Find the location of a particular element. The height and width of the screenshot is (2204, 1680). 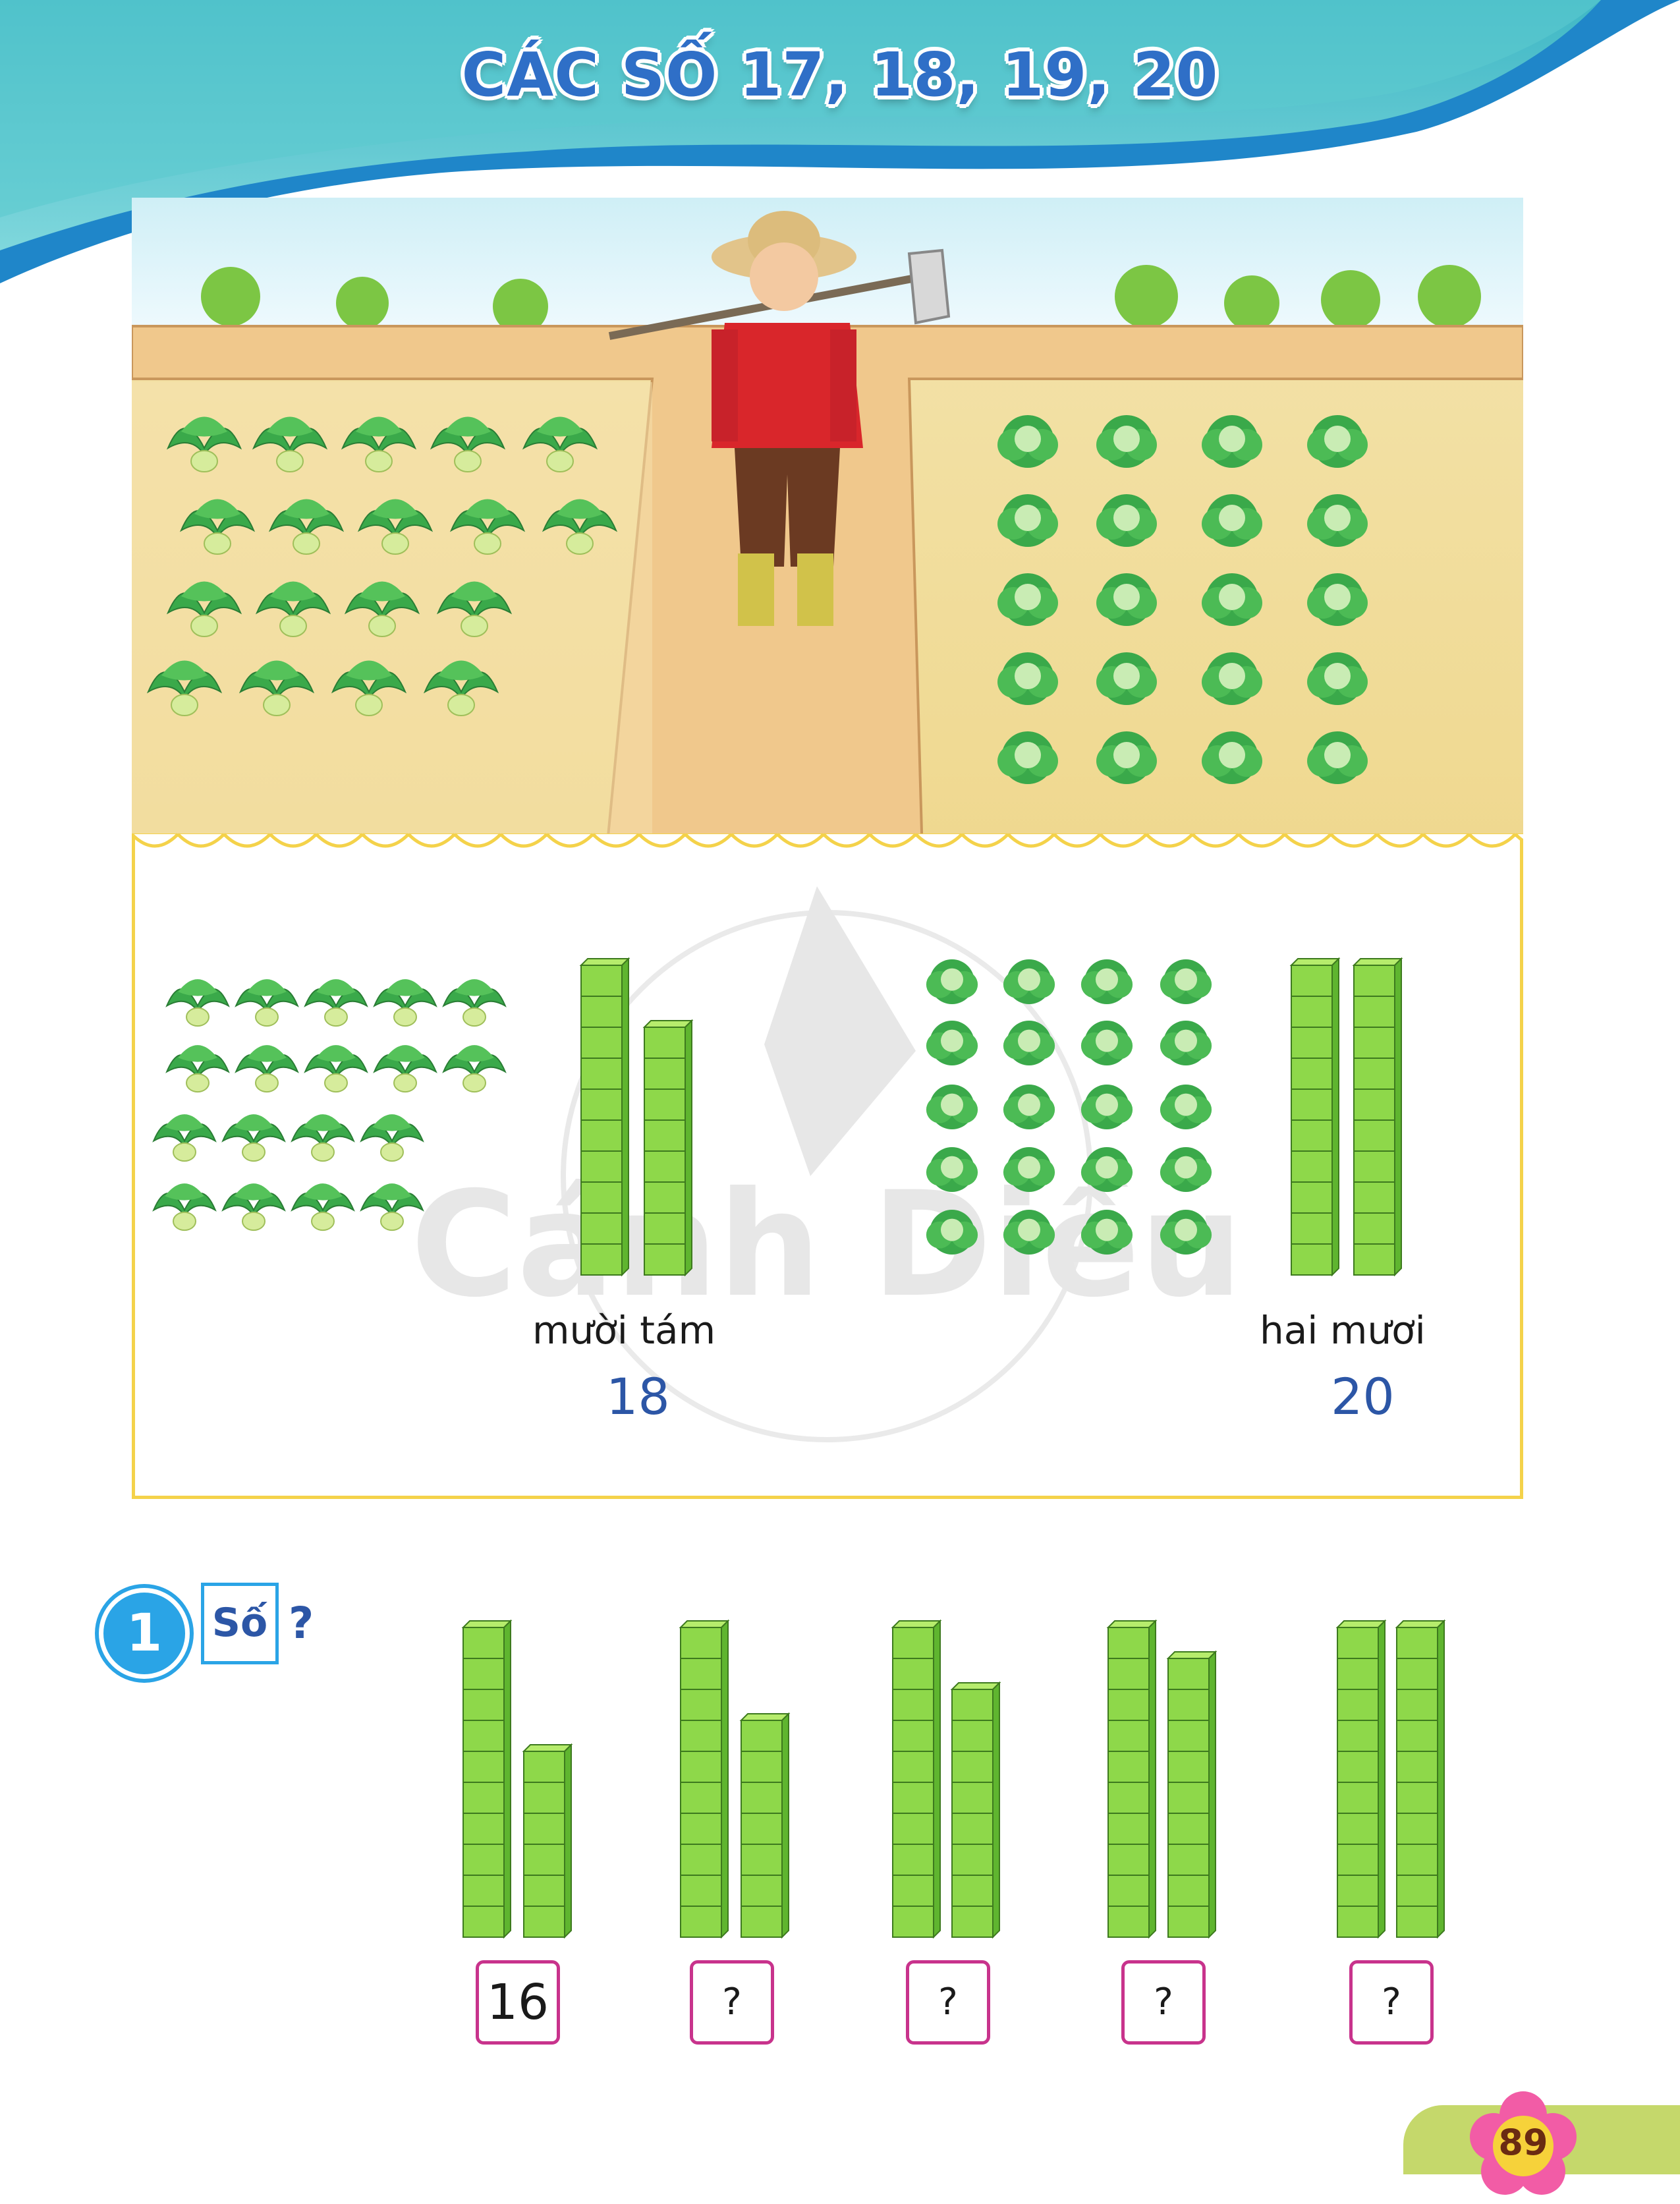

answer-box-5: ? is located at coordinates (1391, 2002).